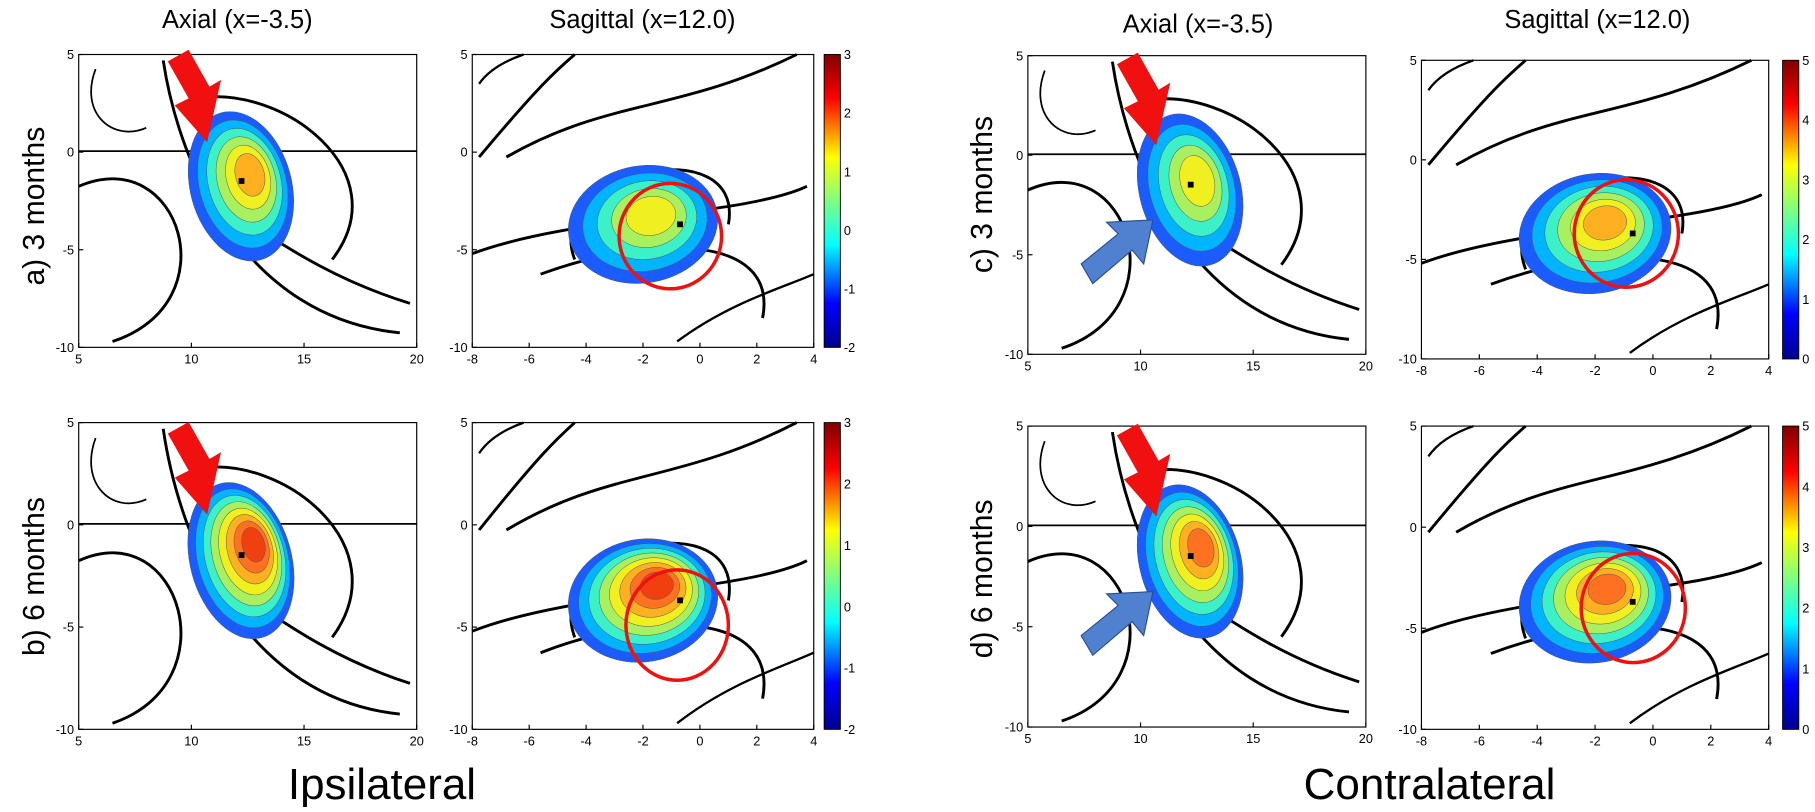 The width and height of the screenshot is (1815, 812). Describe the element at coordinates (1805, 120) in the screenshot. I see `colorbar-tick-label: 4` at that location.